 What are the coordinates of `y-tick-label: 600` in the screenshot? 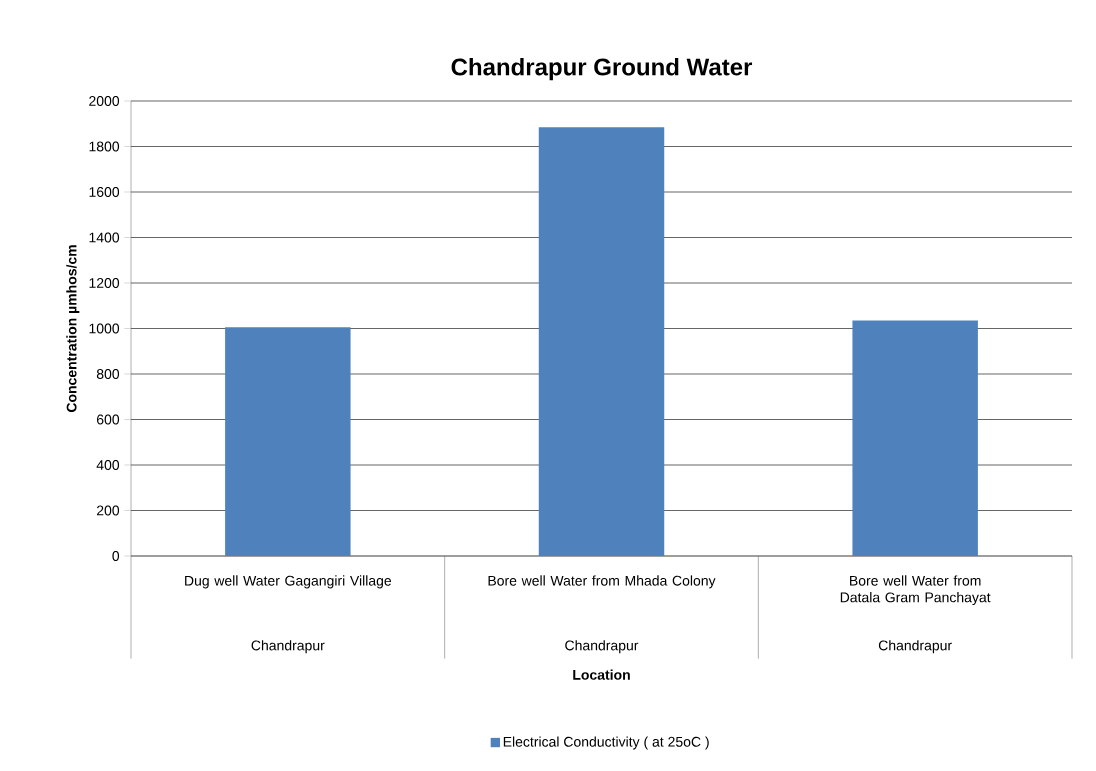 It's located at (108, 419).